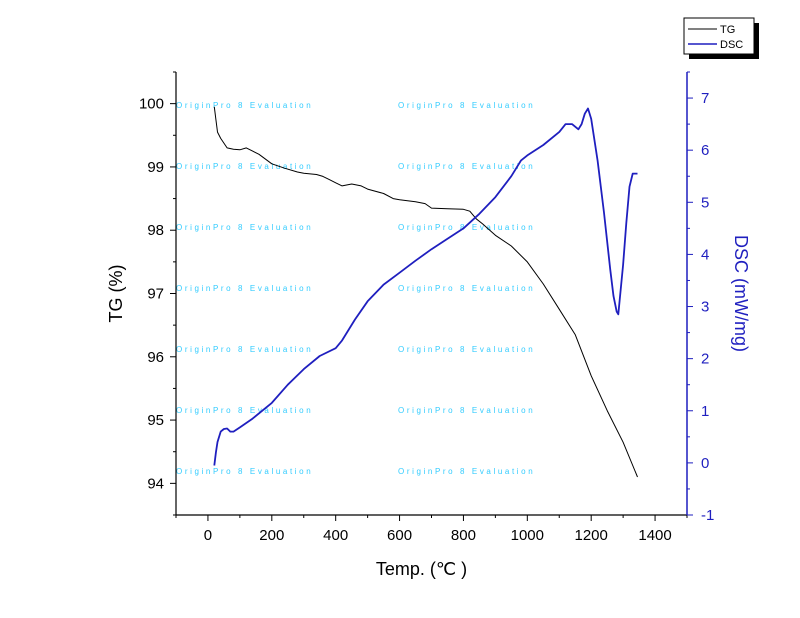  I want to click on y-right-tick-label: 1, so click(705, 411).